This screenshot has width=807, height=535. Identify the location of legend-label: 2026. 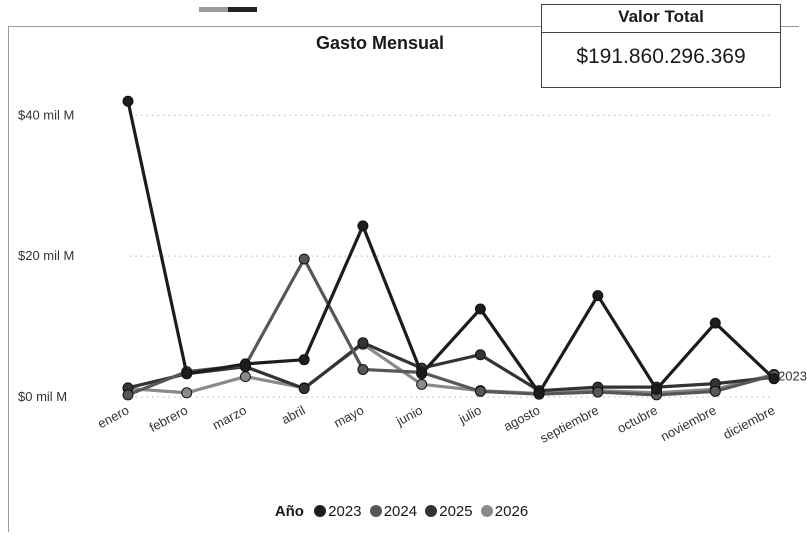
(511, 511).